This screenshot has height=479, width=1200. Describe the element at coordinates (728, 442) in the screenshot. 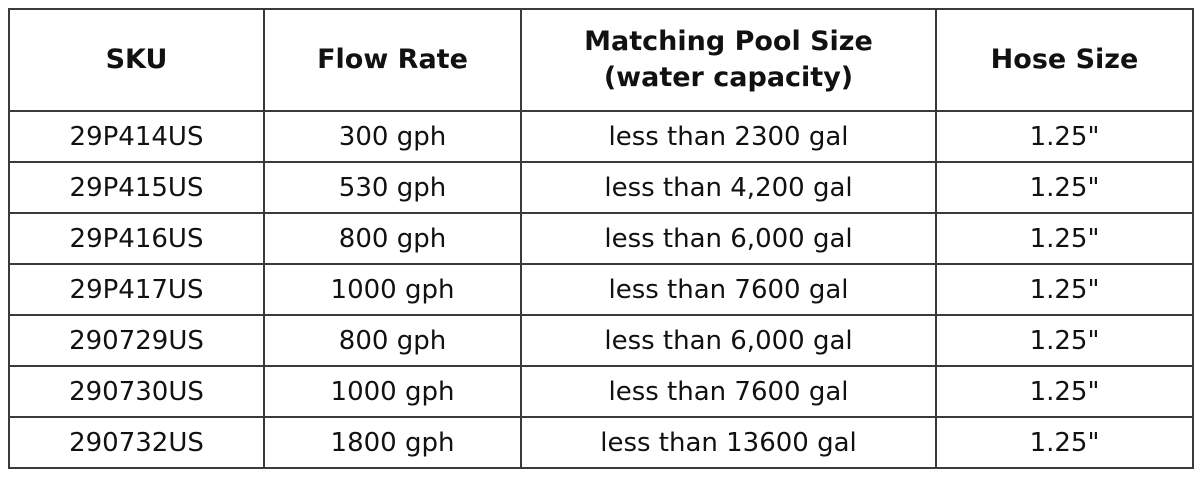

I see `table-cell: less than 13600 gal` at that location.